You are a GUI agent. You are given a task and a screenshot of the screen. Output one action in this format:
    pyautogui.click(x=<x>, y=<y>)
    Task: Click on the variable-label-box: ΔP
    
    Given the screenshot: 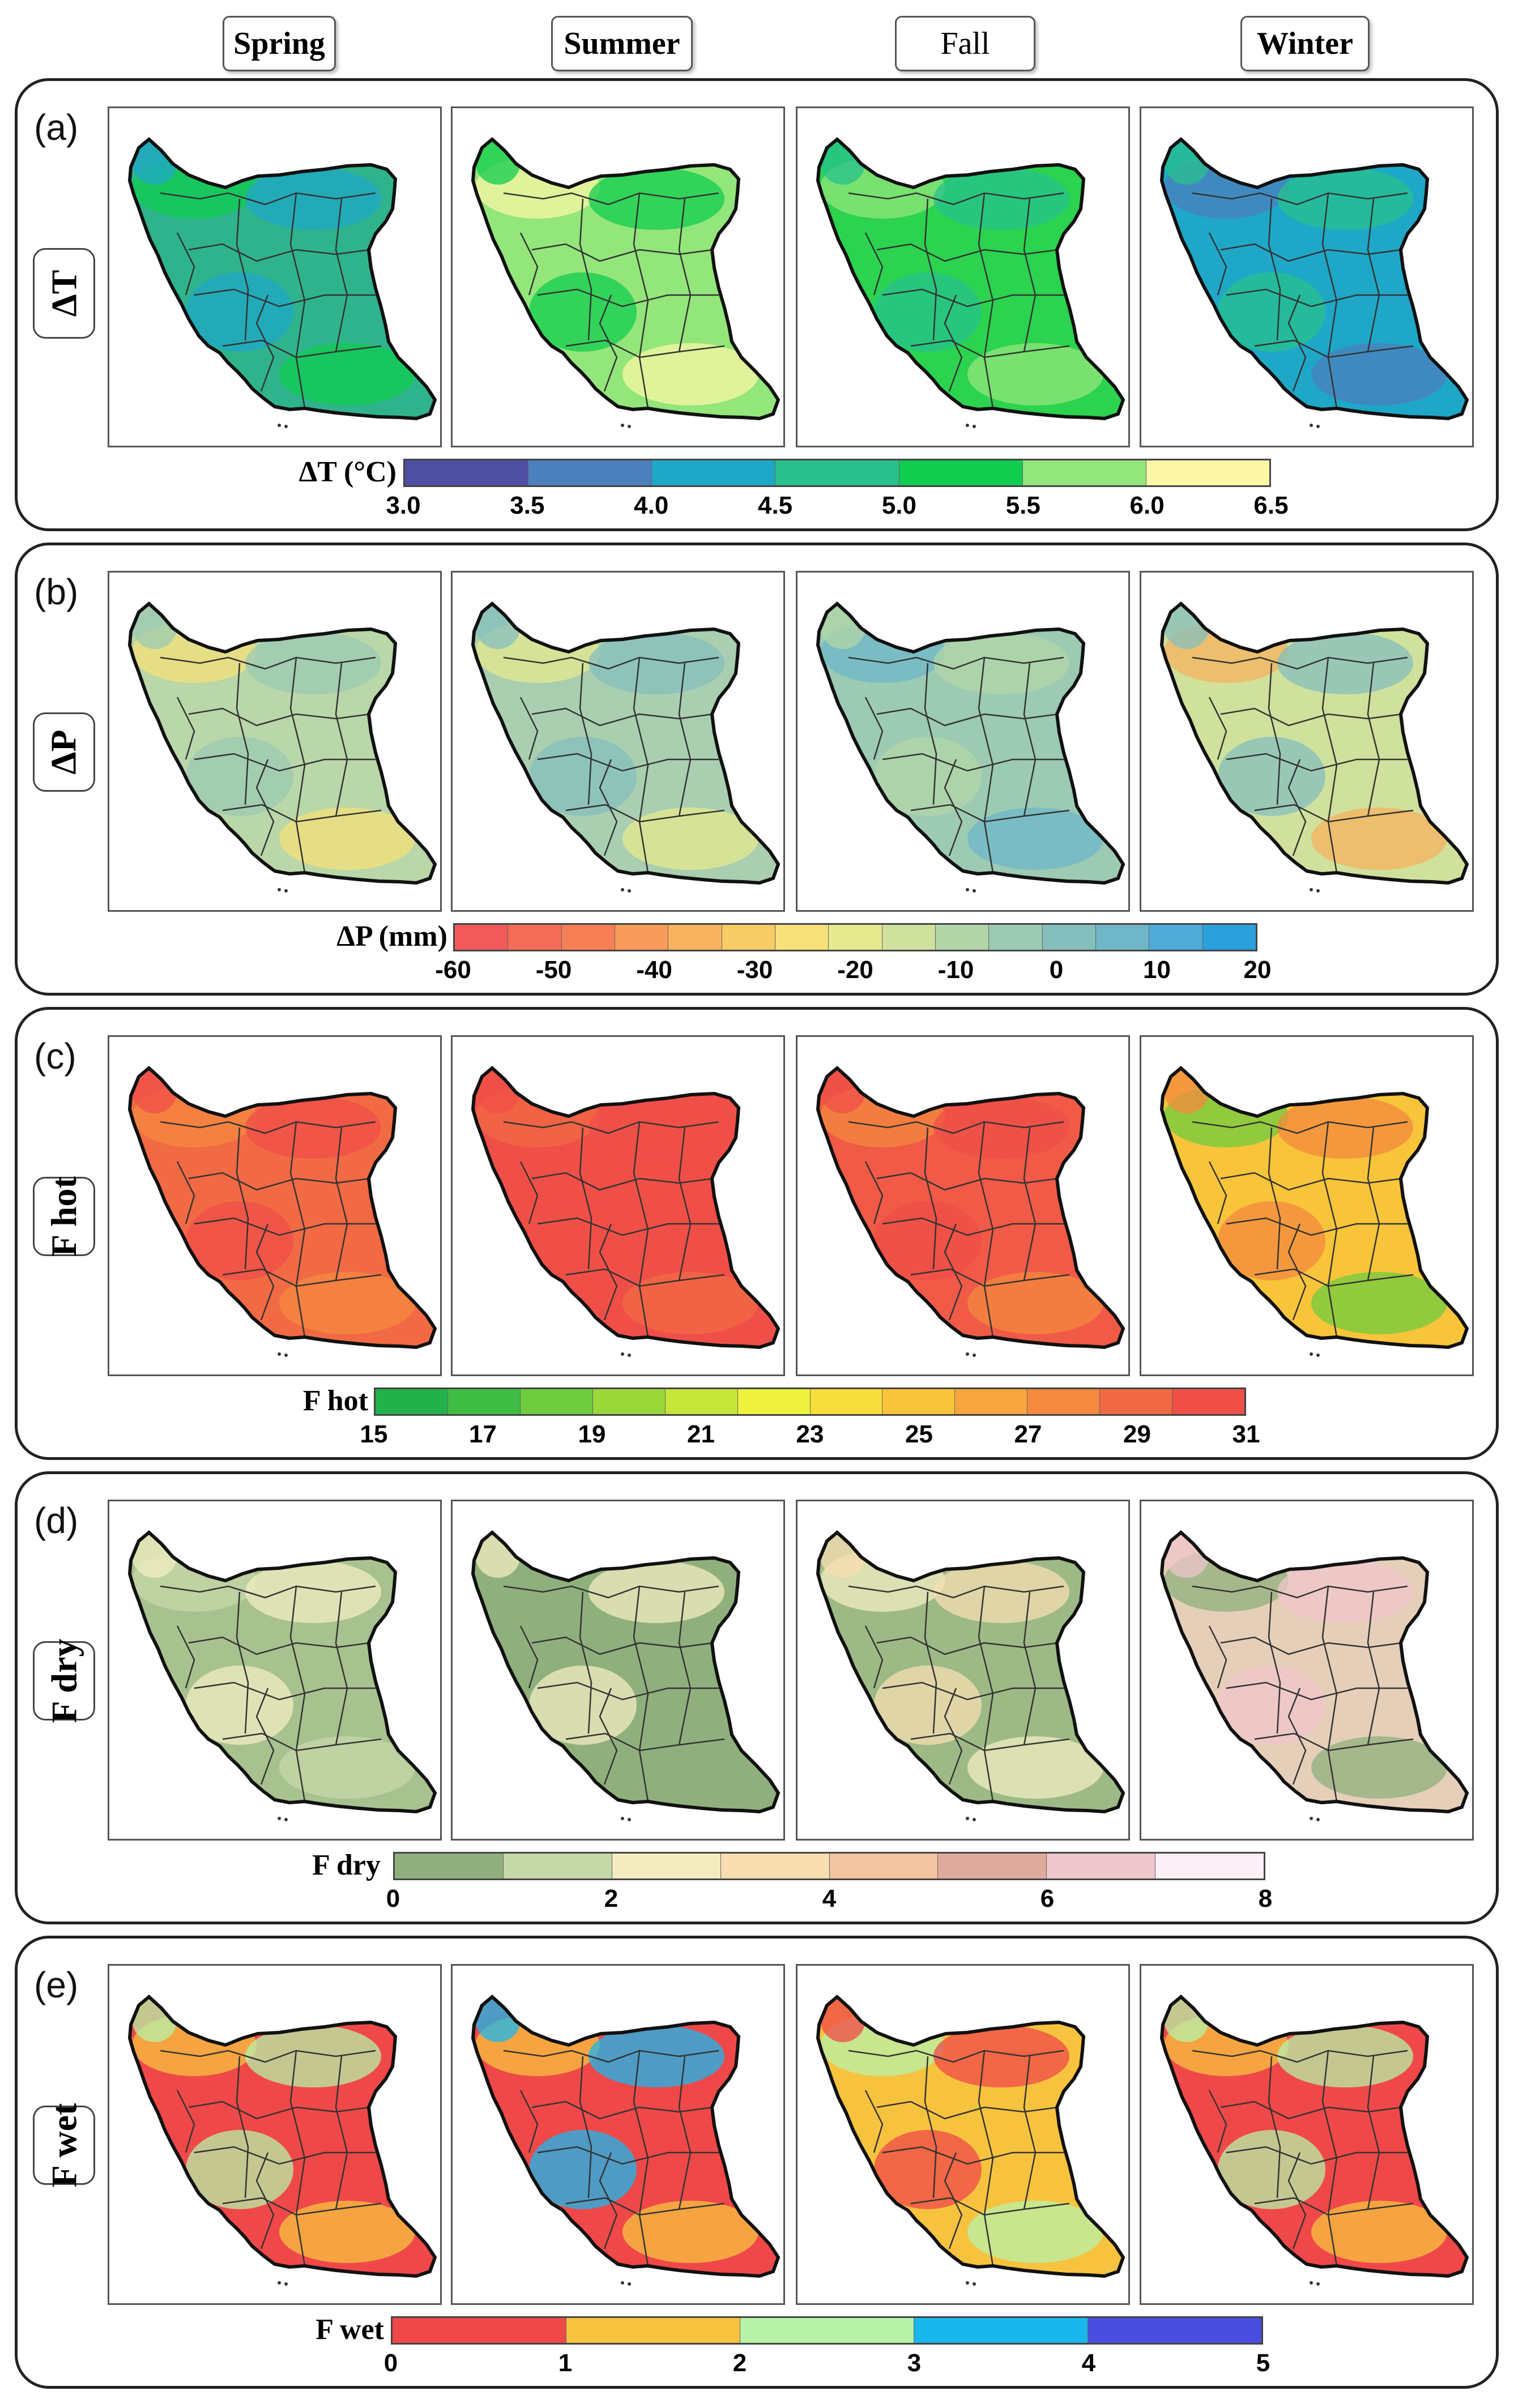 What is the action you would take?
    pyautogui.click(x=64, y=752)
    